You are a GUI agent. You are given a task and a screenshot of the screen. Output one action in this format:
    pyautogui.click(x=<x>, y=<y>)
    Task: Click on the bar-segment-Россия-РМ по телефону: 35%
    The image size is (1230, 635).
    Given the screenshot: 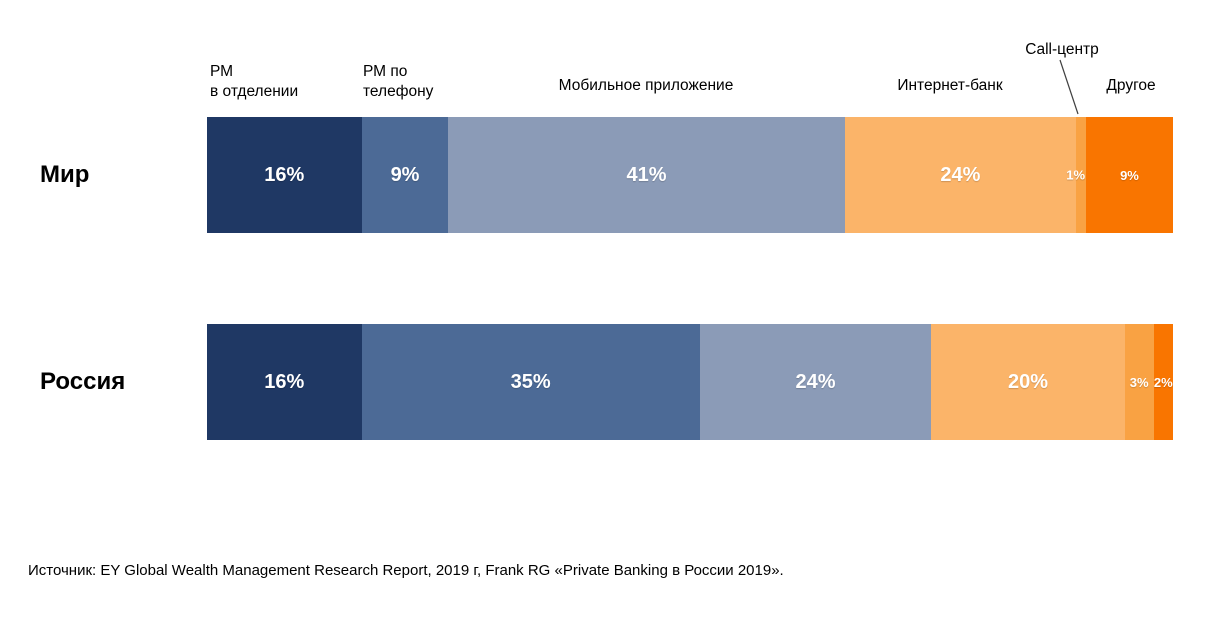 What is the action you would take?
    pyautogui.click(x=530, y=382)
    